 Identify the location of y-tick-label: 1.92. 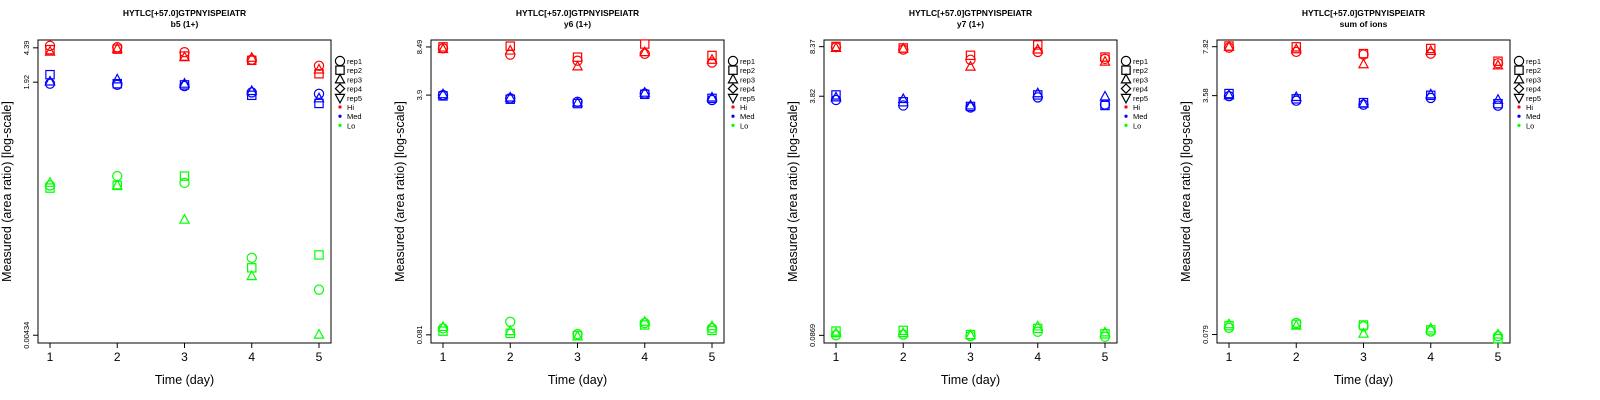
(26, 82).